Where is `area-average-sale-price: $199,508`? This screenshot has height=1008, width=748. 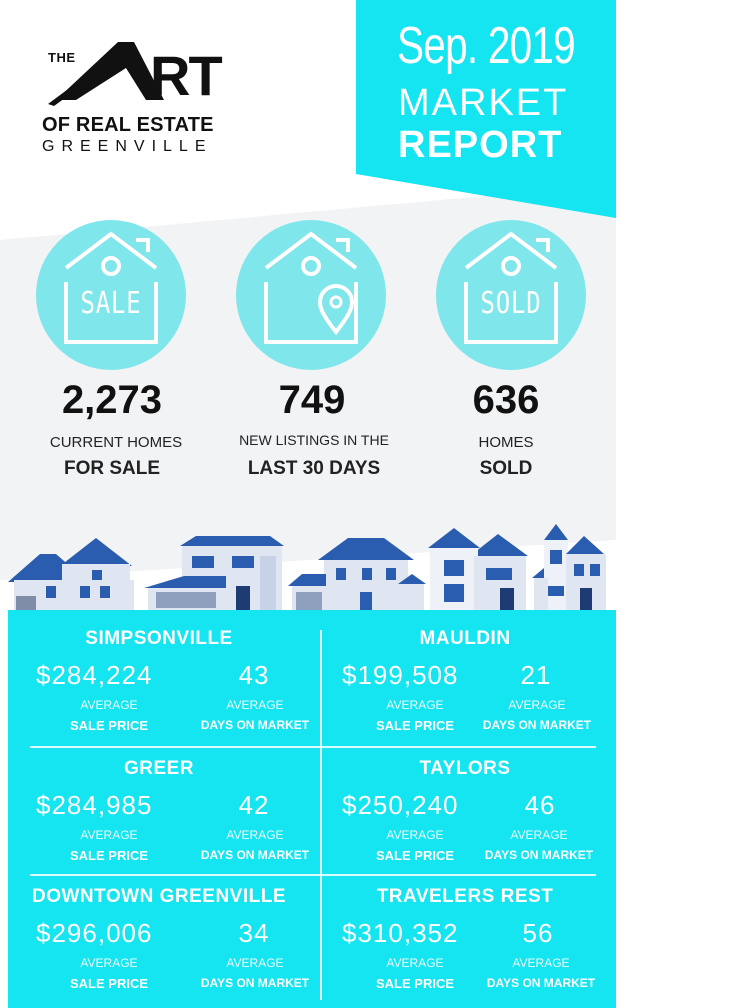 area-average-sale-price: $199,508 is located at coordinates (400, 675).